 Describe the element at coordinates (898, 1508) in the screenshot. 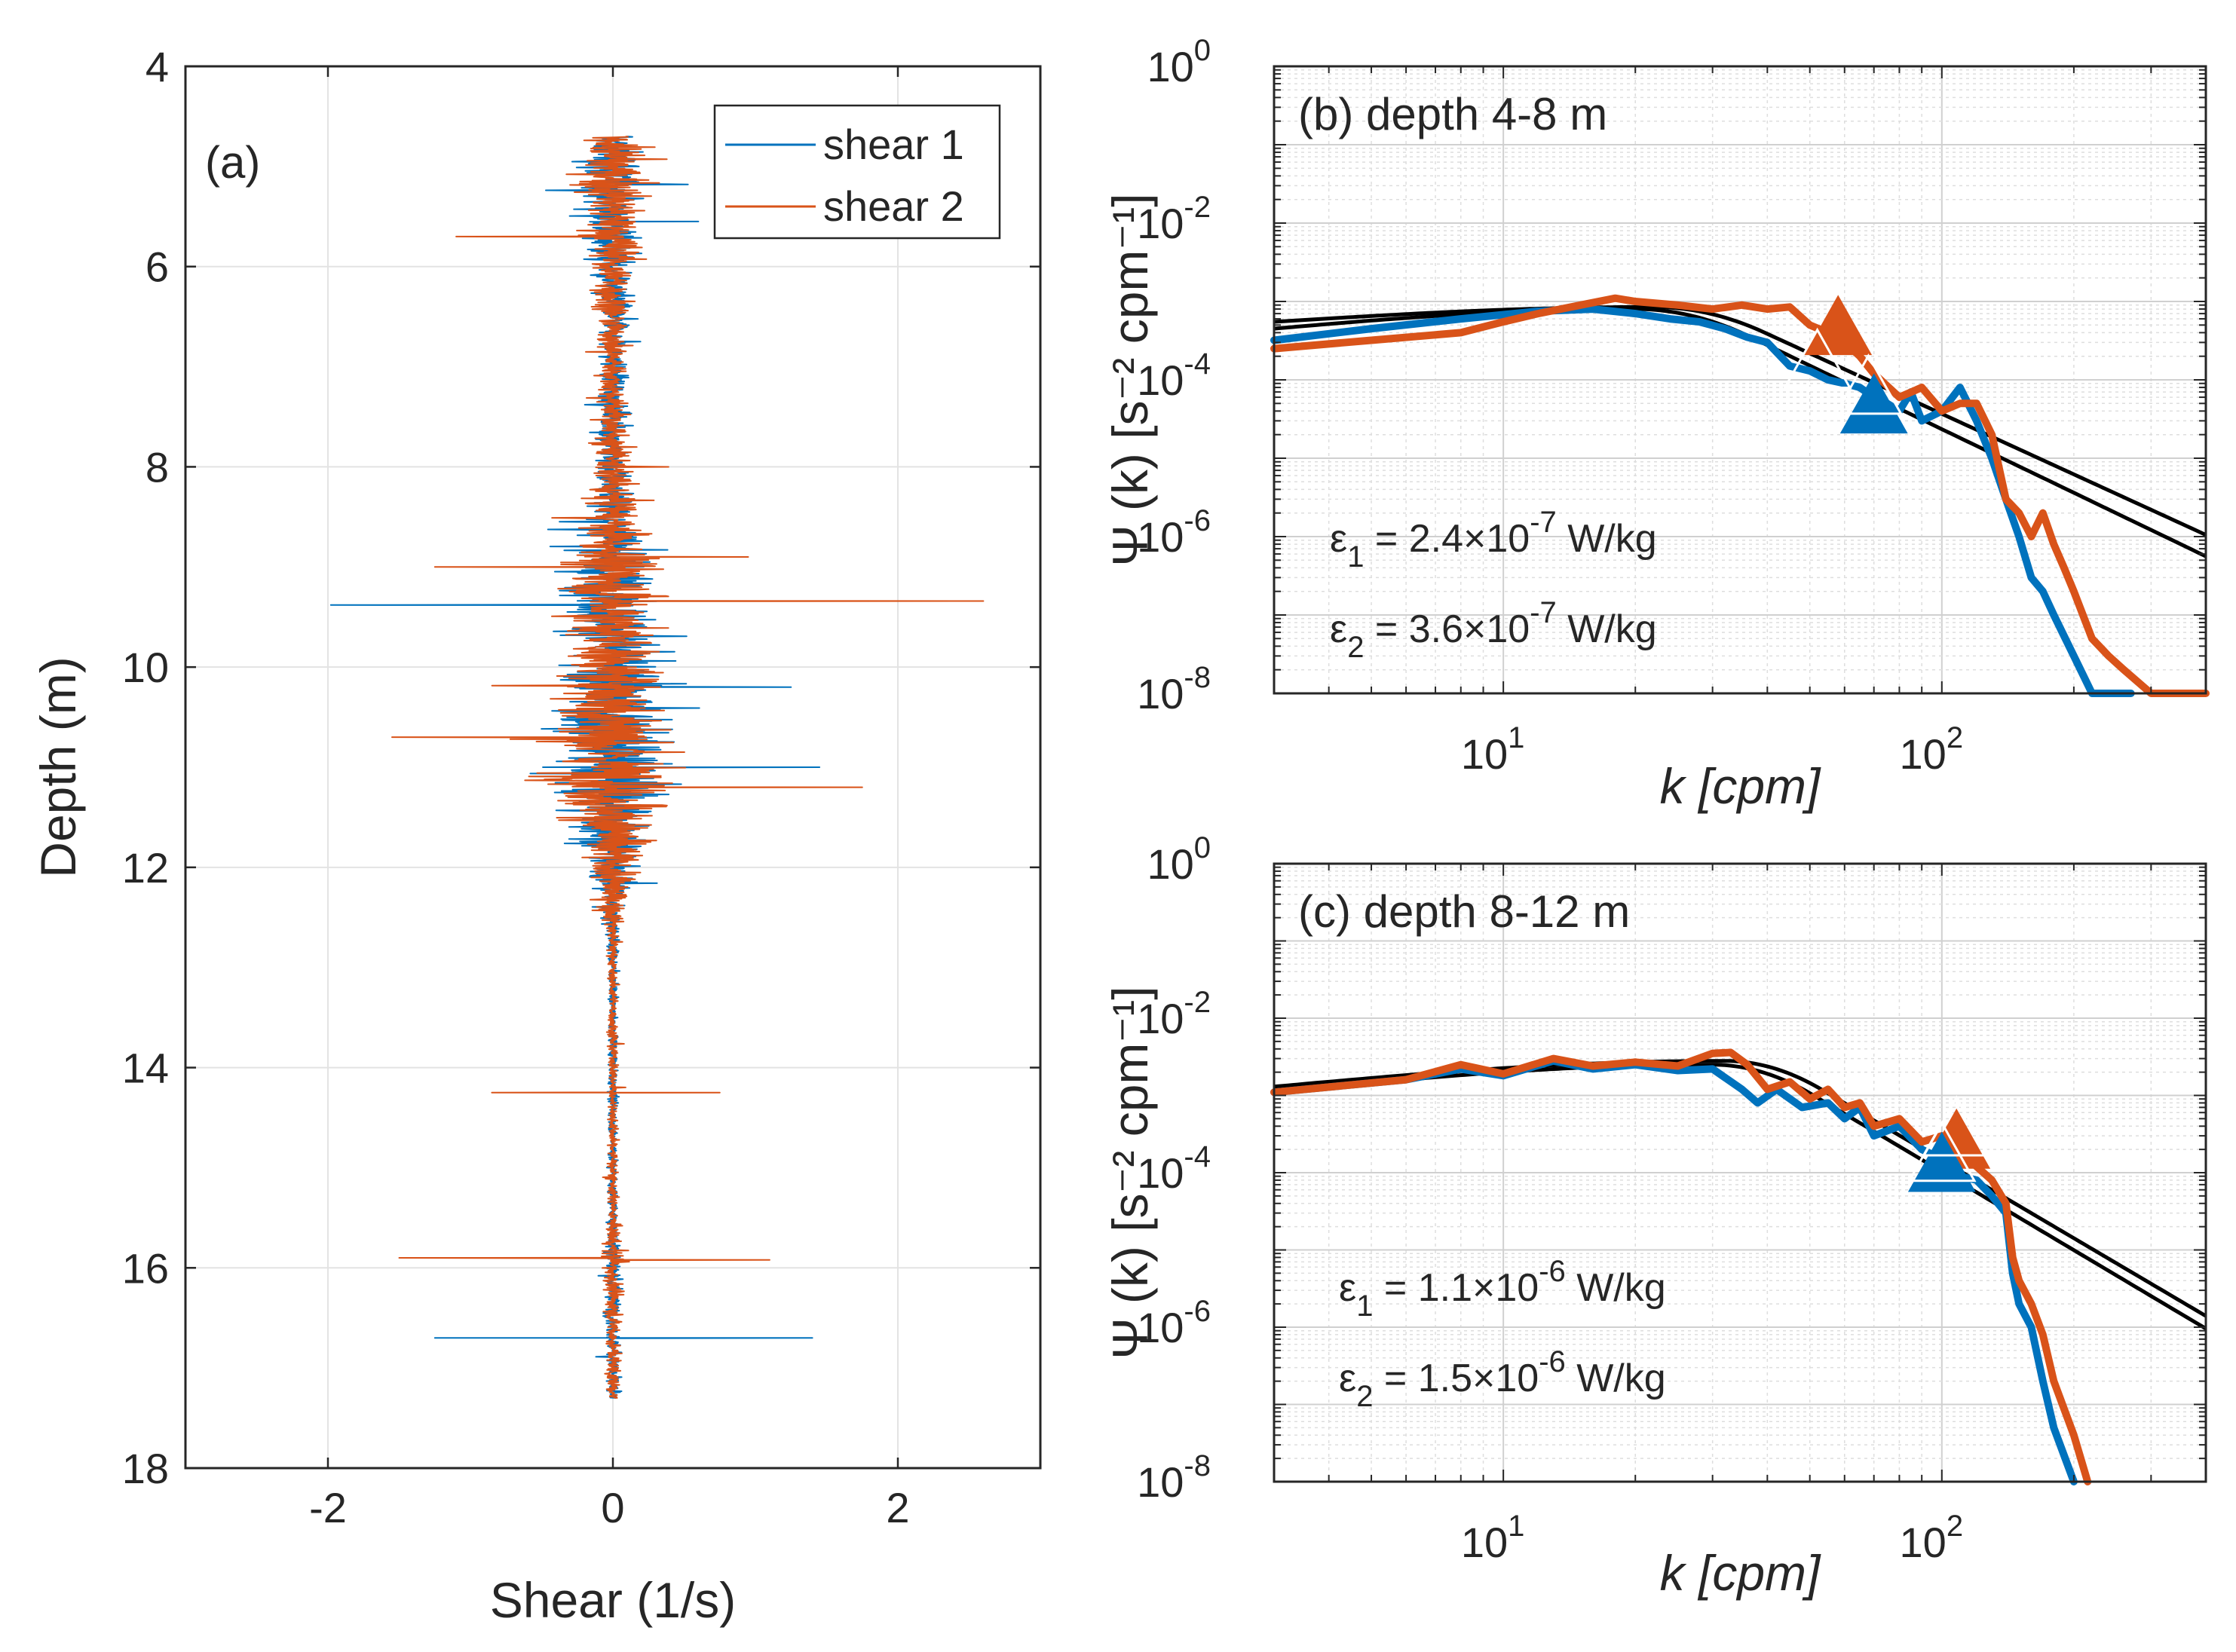

I see `x-tick-label: 2` at that location.